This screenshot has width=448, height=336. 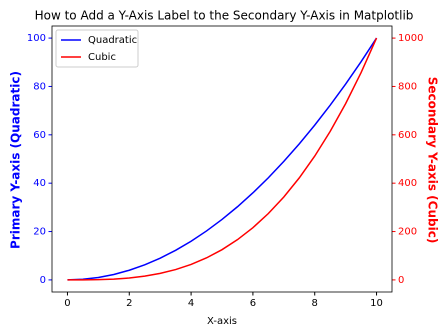 I want to click on y-axis-label: Primary Y-axis (Quadratic), so click(x=16, y=160).